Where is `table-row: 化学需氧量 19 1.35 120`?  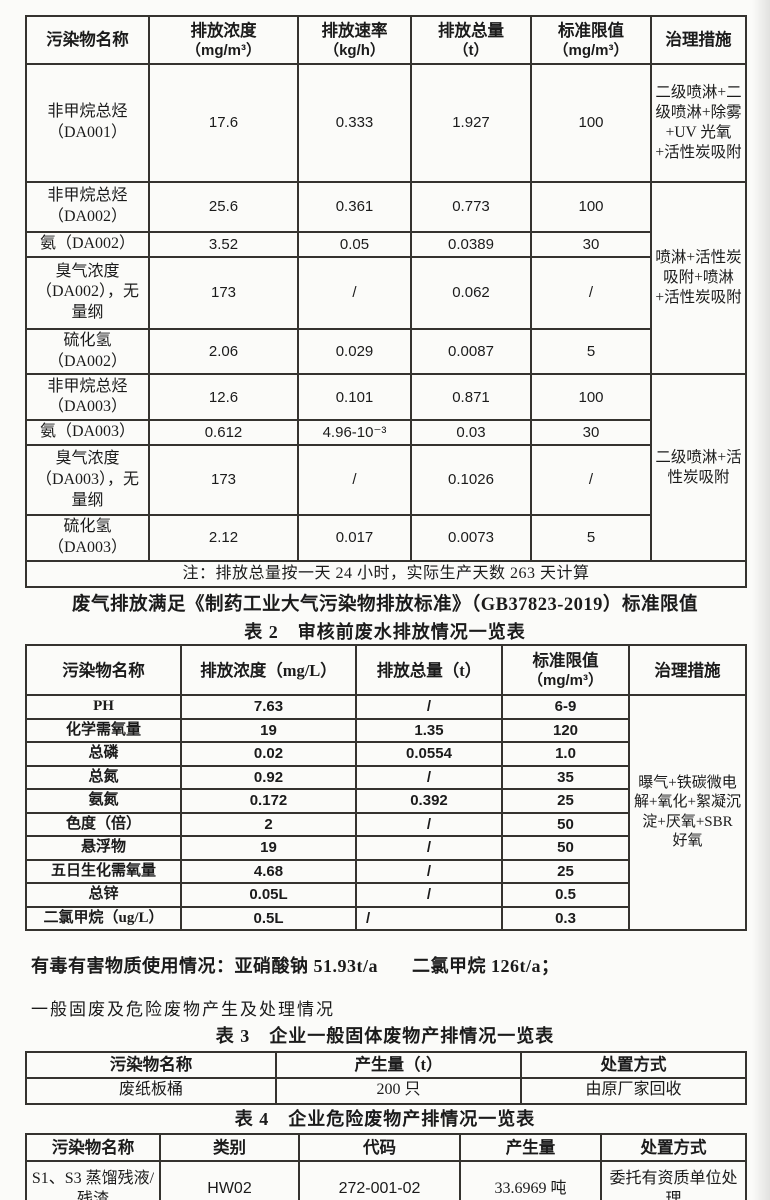 table-row: 化学需氧量 19 1.35 120 is located at coordinates (385, 730).